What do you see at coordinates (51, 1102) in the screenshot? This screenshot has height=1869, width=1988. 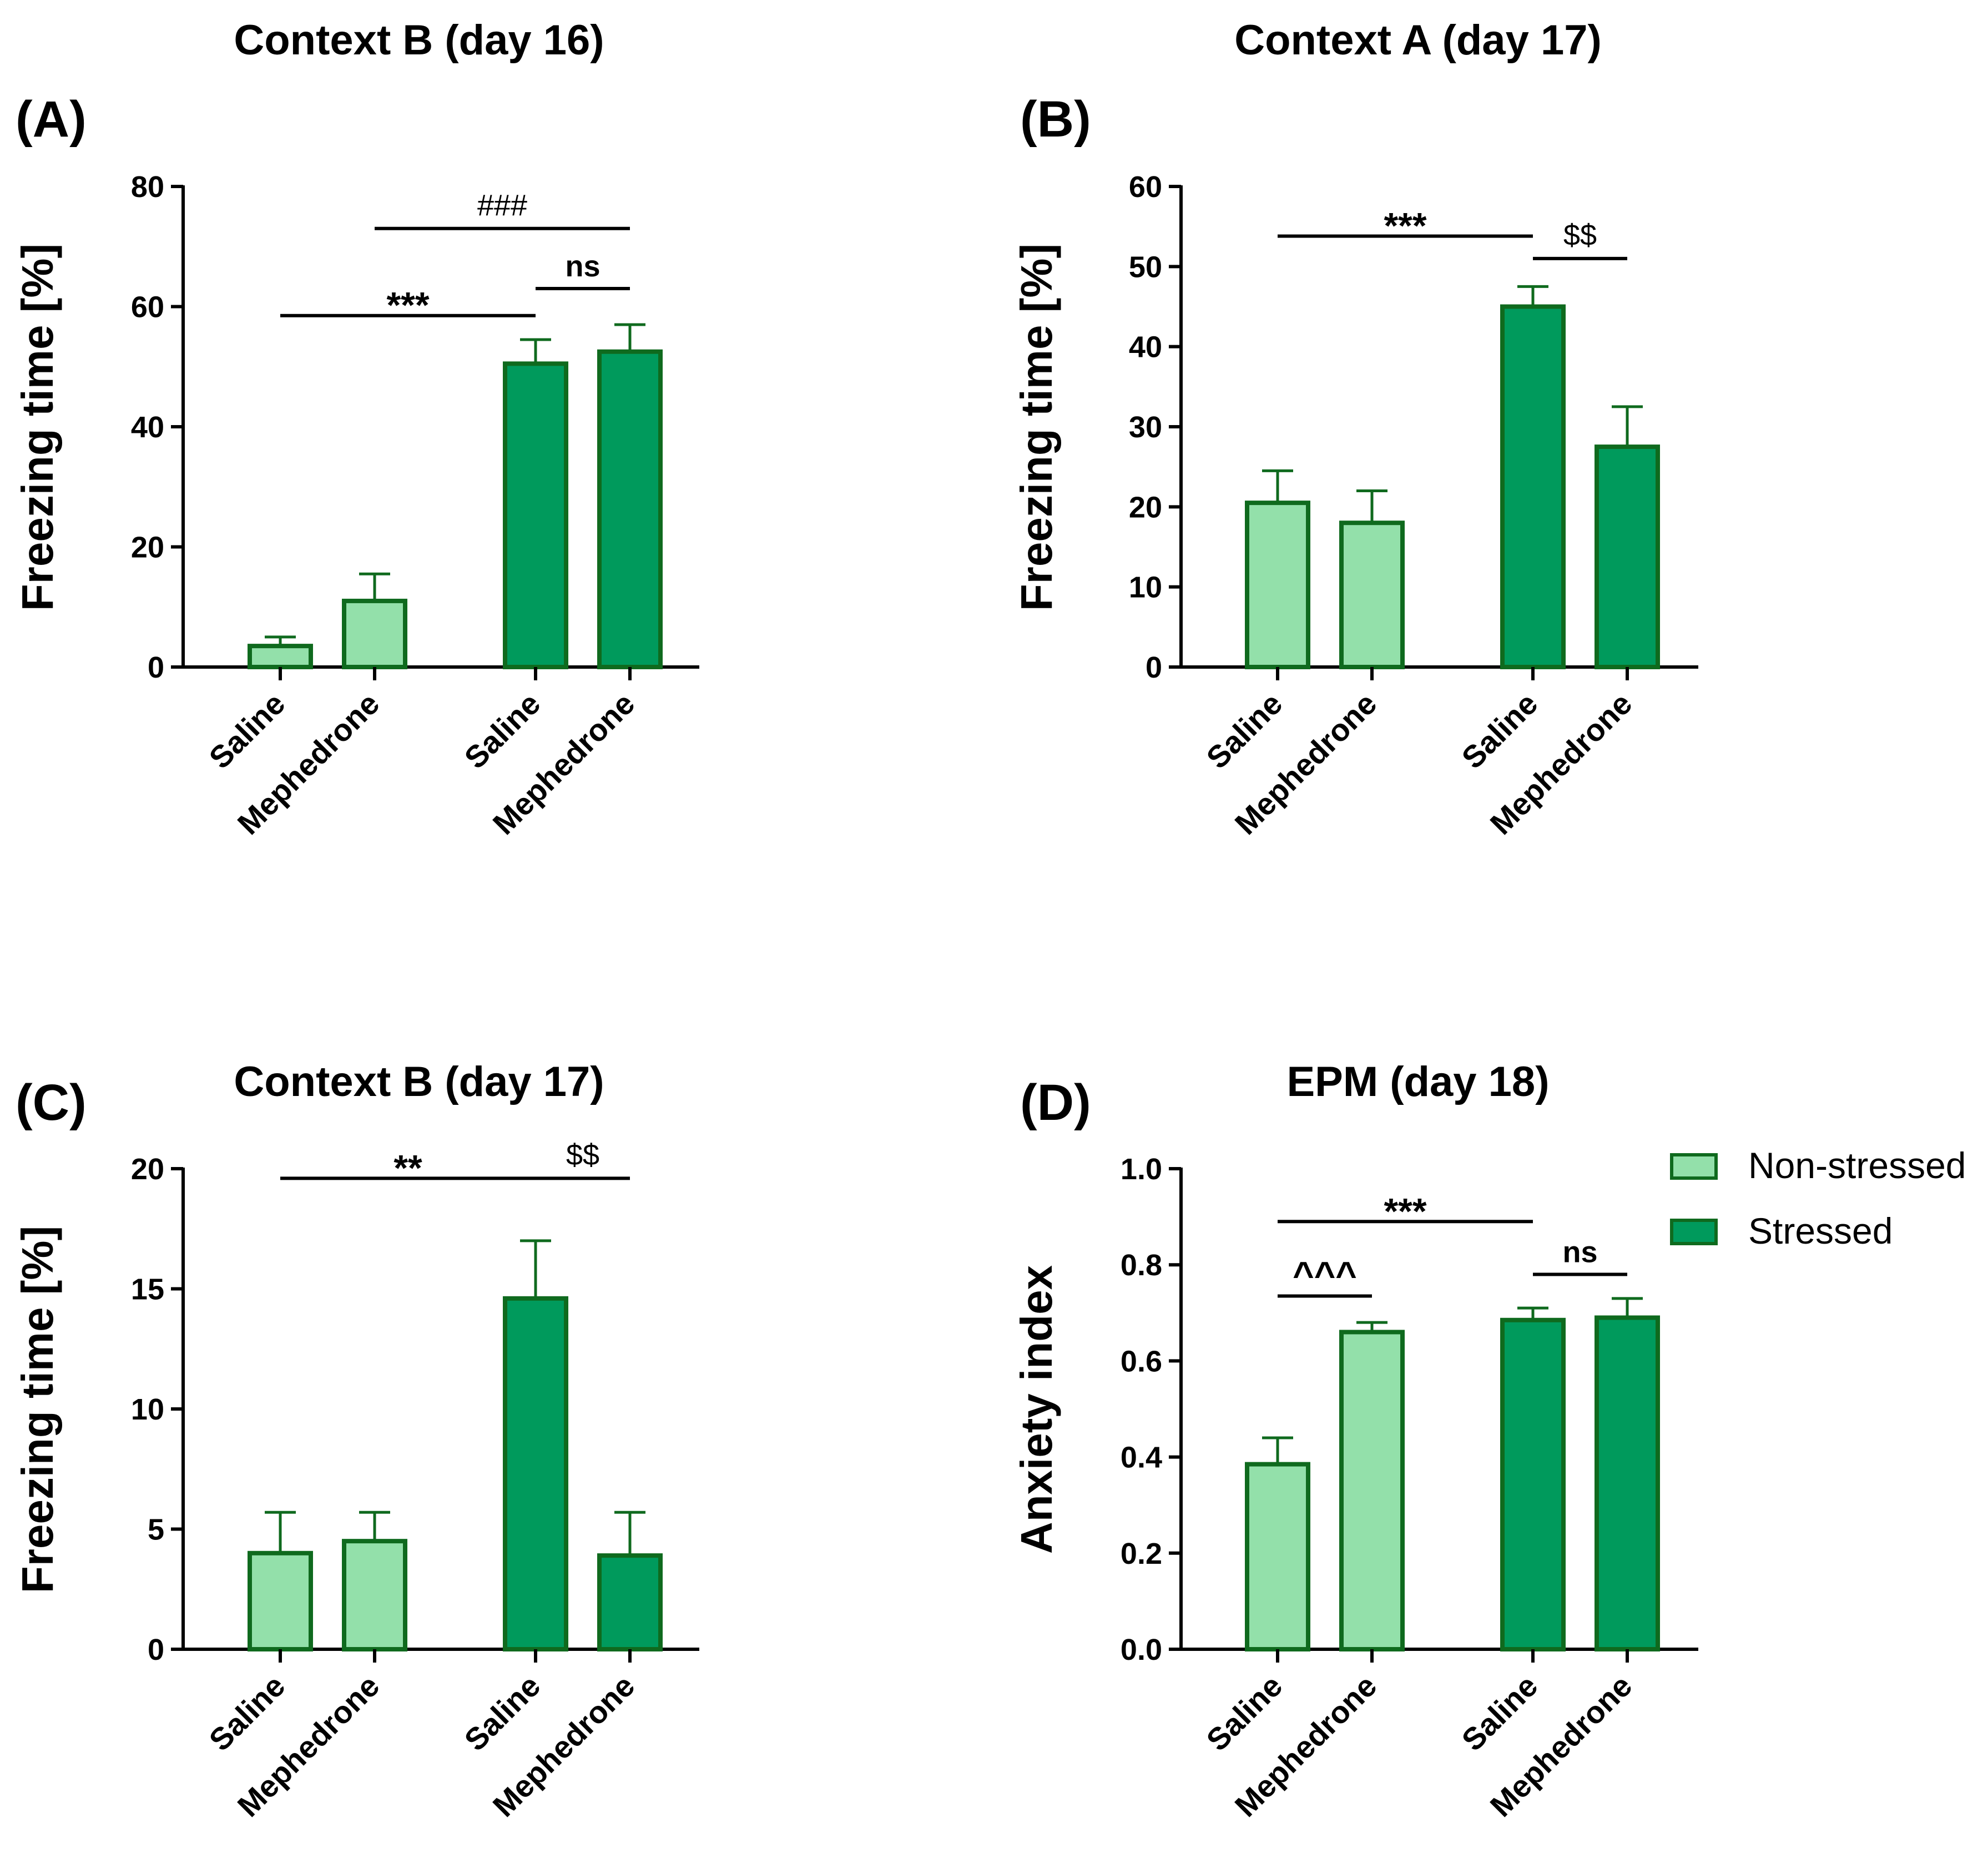 I see `panel-label: (C)` at bounding box center [51, 1102].